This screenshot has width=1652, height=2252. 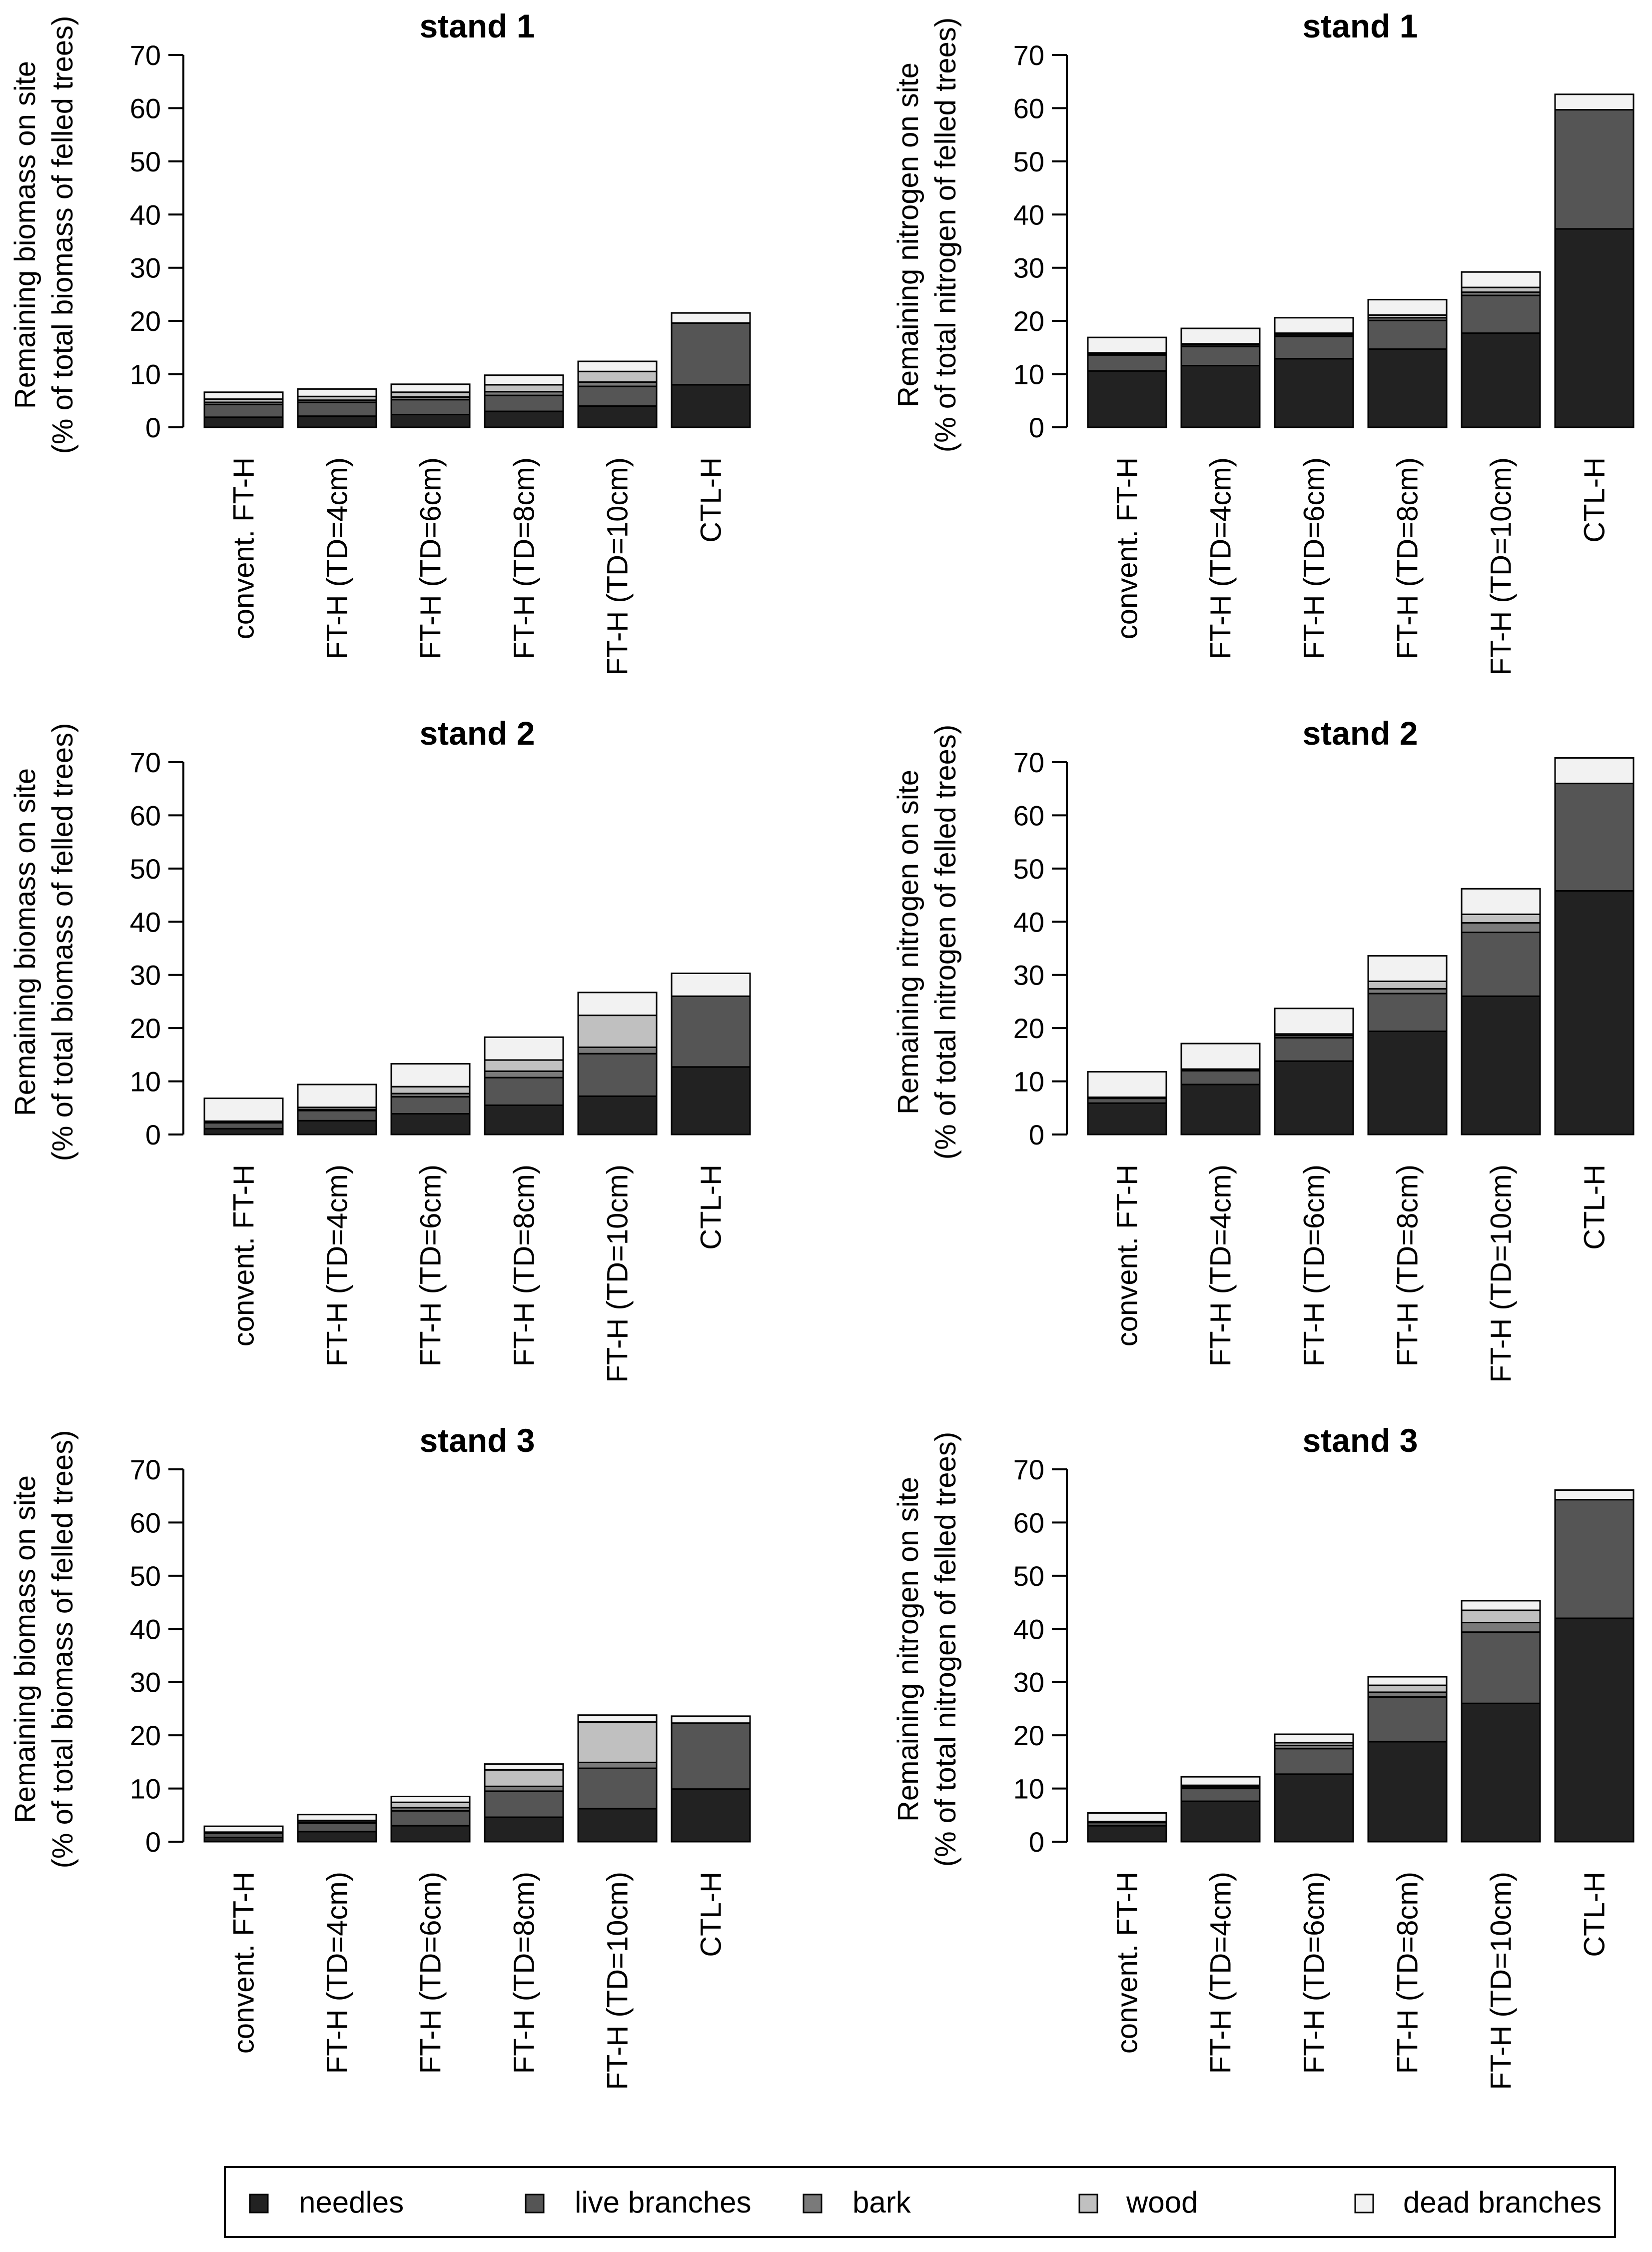 What do you see at coordinates (477, 1441) in the screenshot?
I see `panel-title: stand 3` at bounding box center [477, 1441].